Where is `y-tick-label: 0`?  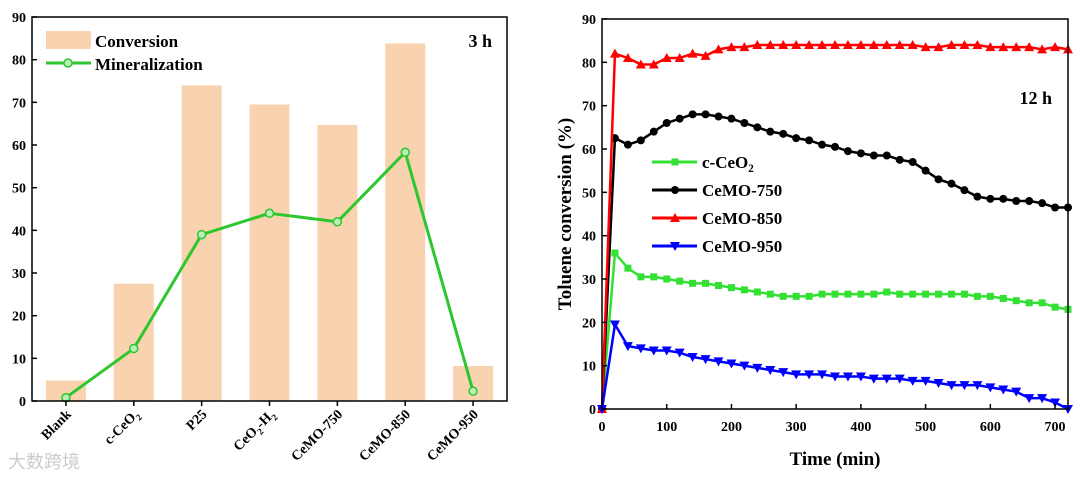 y-tick-label: 0 is located at coordinates (22, 402).